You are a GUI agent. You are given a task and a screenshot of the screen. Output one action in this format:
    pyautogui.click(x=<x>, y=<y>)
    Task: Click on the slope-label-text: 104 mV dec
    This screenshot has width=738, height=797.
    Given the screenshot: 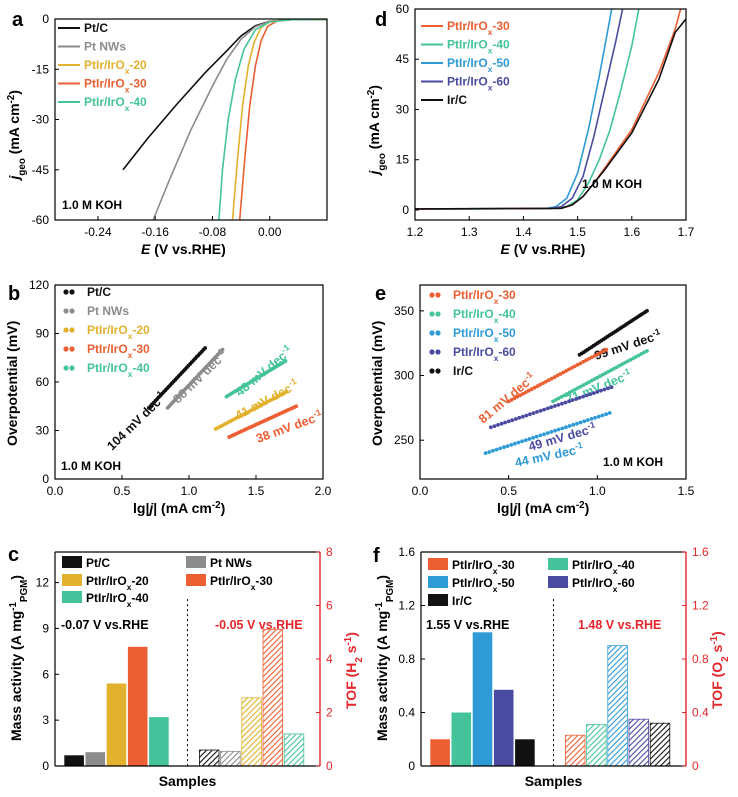 What is the action you would take?
    pyautogui.click(x=133, y=424)
    